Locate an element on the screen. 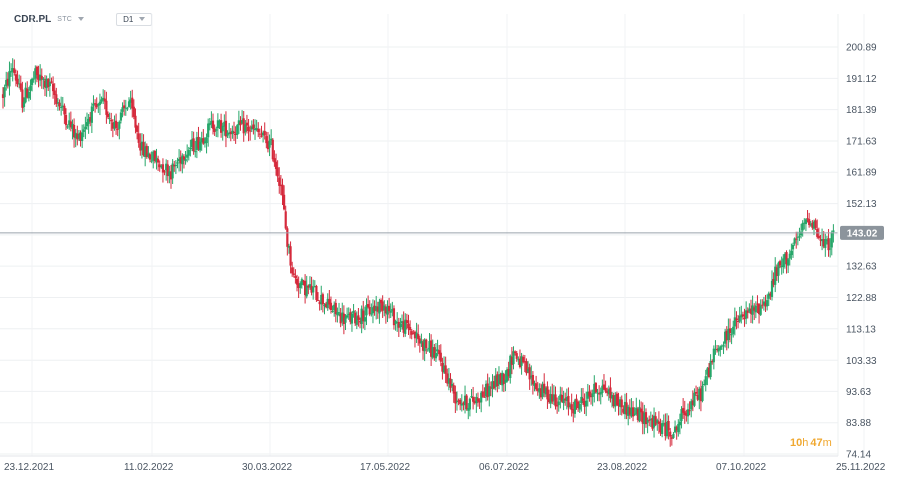 Image resolution: width=900 pixels, height=481 pixels. chart-toolbar: CDR.PL STC D1 is located at coordinates (83, 19).